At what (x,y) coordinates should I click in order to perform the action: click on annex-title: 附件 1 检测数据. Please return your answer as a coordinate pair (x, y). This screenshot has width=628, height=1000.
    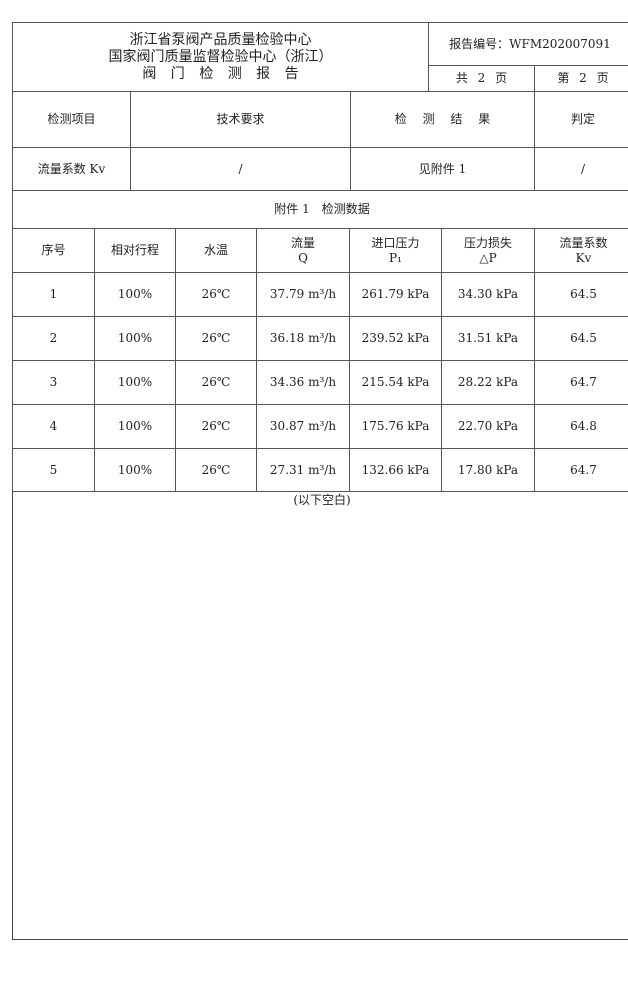
    Looking at the image, I should click on (320, 209).